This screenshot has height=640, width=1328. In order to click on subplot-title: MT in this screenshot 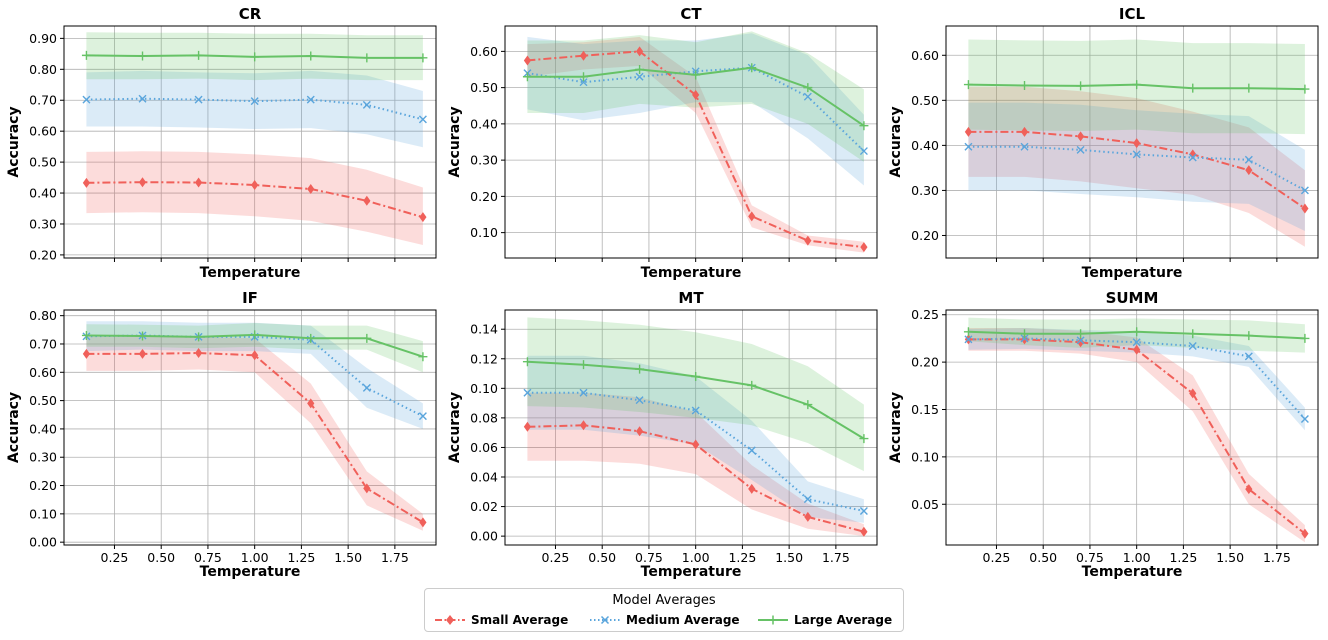, I will do `click(691, 298)`.